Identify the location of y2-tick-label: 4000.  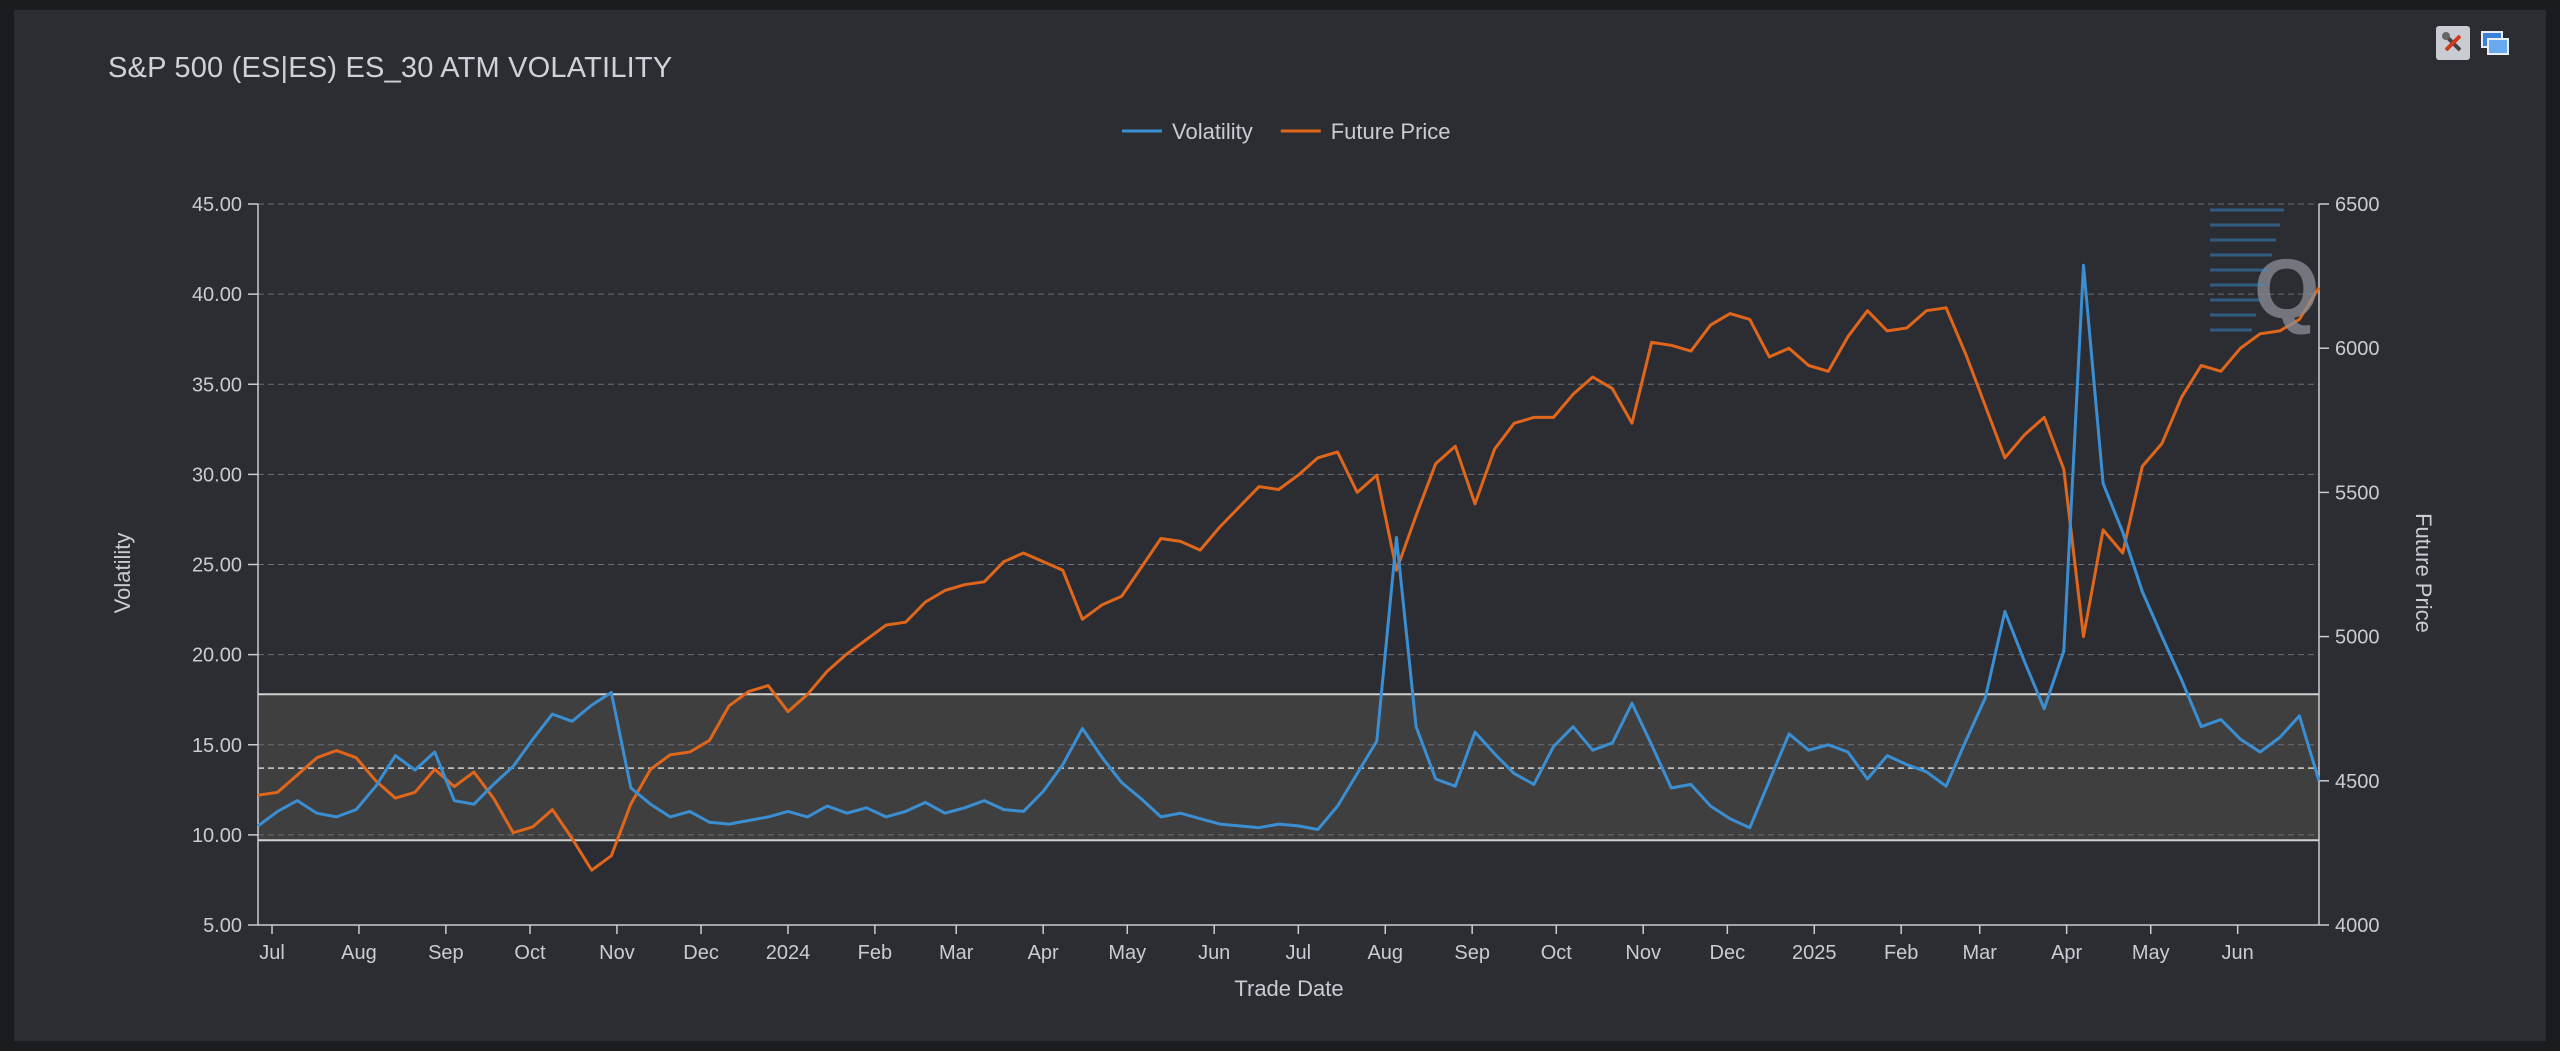
(2357, 926).